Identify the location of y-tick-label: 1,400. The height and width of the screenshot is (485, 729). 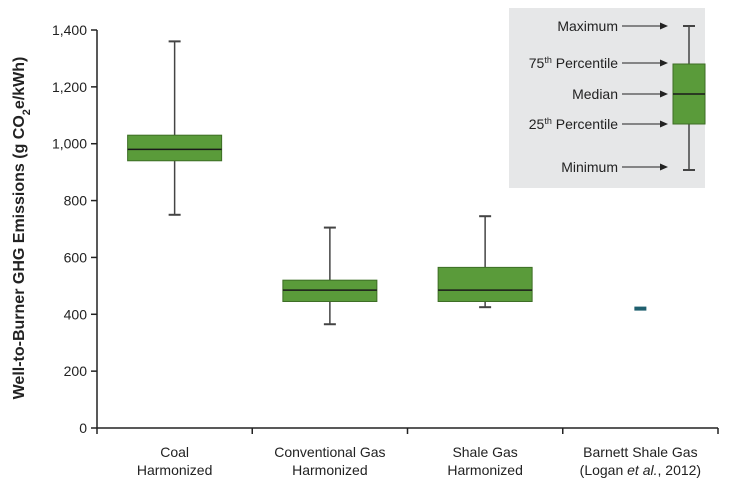
(69, 30).